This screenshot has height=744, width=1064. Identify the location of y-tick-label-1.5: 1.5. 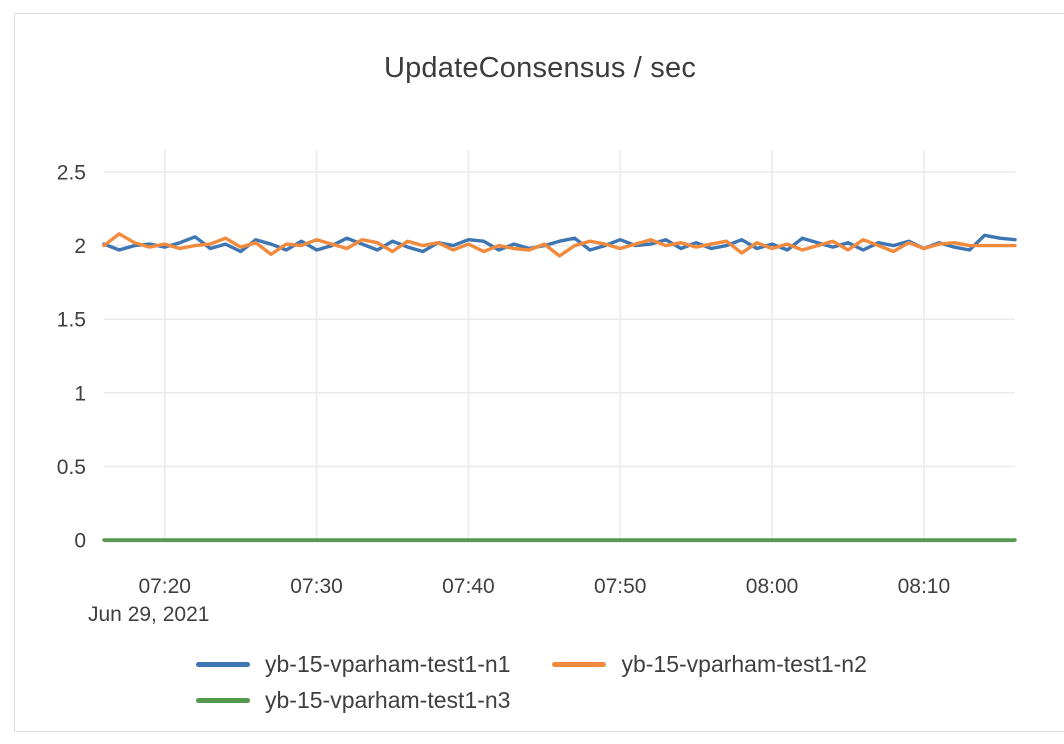
(71, 320).